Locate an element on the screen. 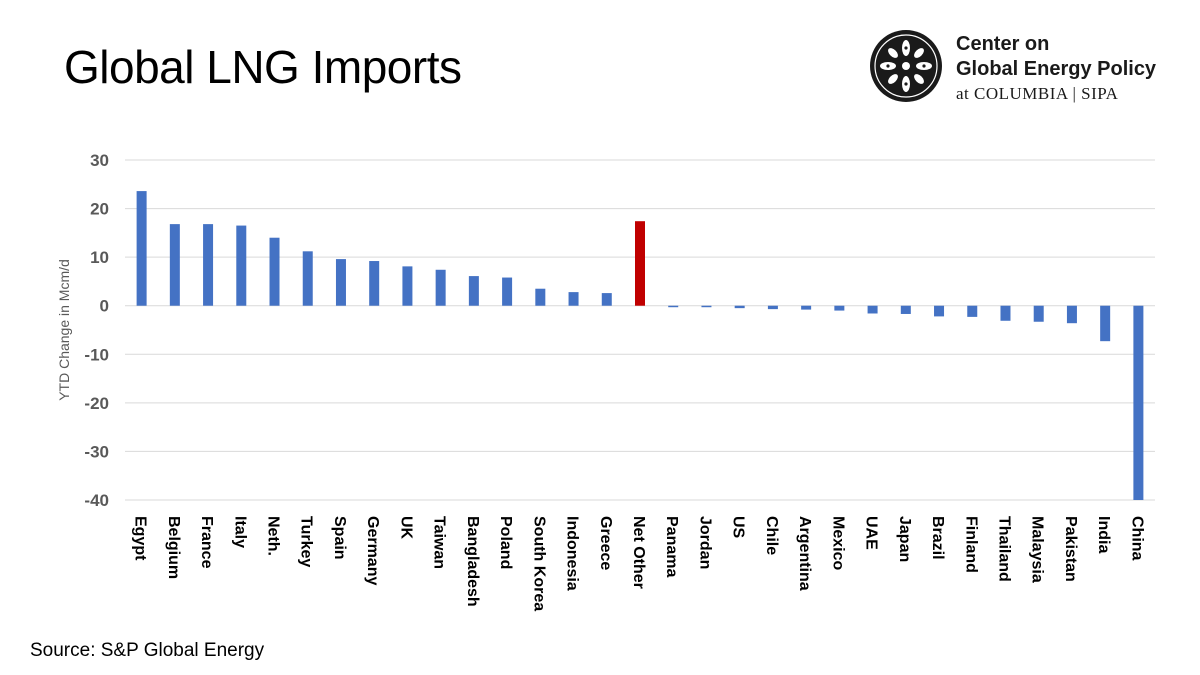  bar-taiwan is located at coordinates (440, 287).